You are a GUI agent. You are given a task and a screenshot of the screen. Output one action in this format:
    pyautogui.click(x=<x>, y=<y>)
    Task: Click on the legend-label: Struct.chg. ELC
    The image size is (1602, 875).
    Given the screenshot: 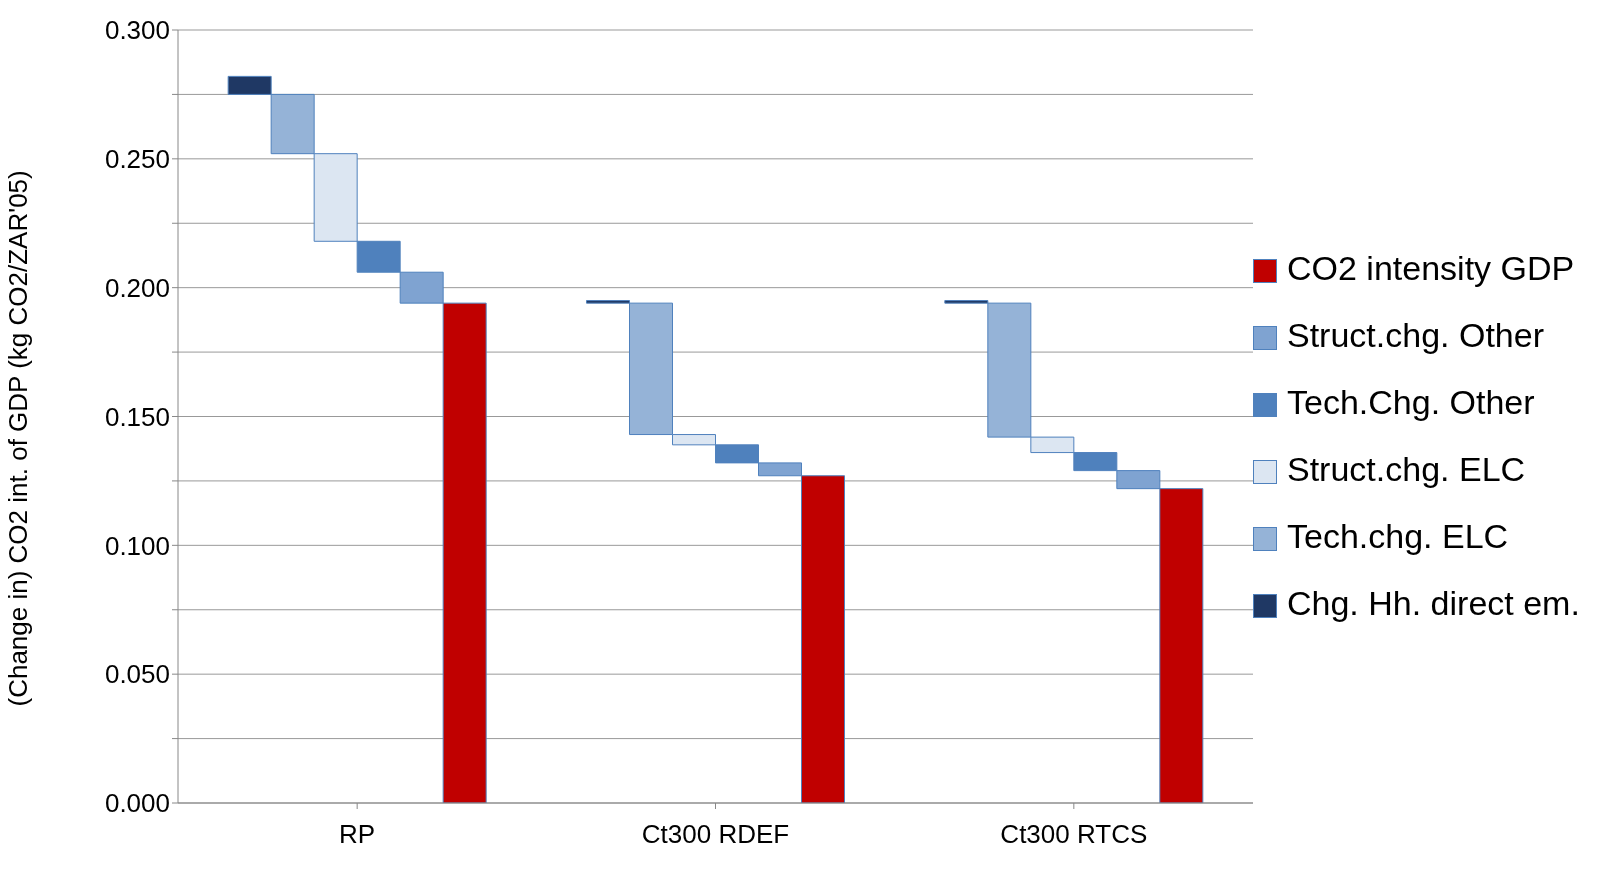 What is the action you would take?
    pyautogui.click(x=1406, y=469)
    